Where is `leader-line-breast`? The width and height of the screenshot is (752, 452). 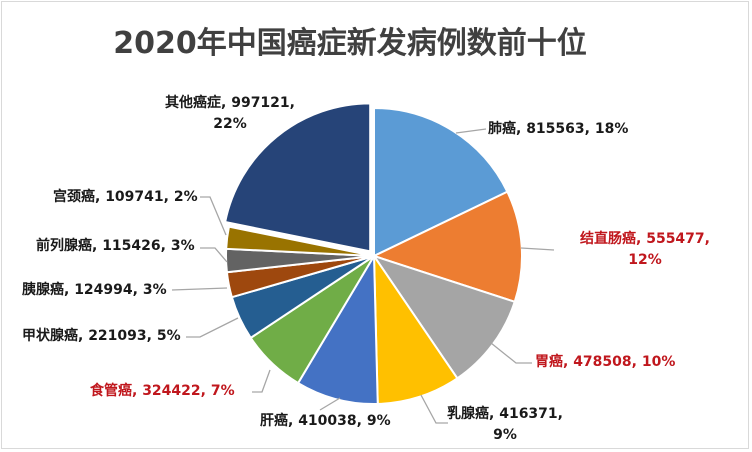
leader-line-breast is located at coordinates (434, 409).